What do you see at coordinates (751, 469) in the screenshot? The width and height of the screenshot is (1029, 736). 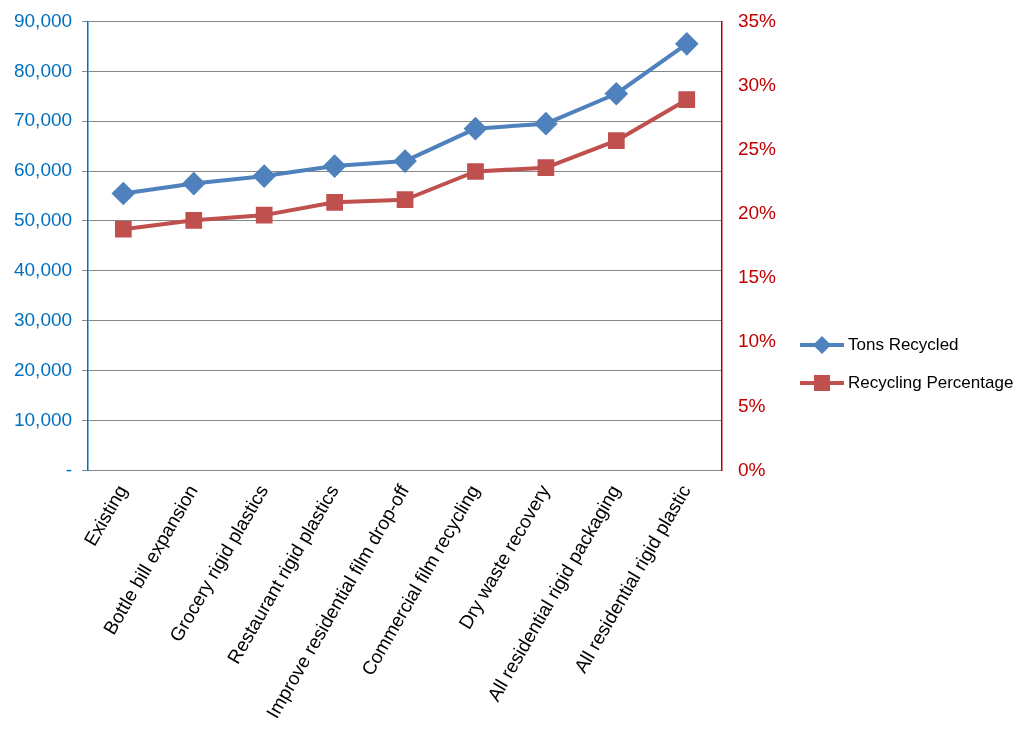 I see `y2-tick-label: 0%` at bounding box center [751, 469].